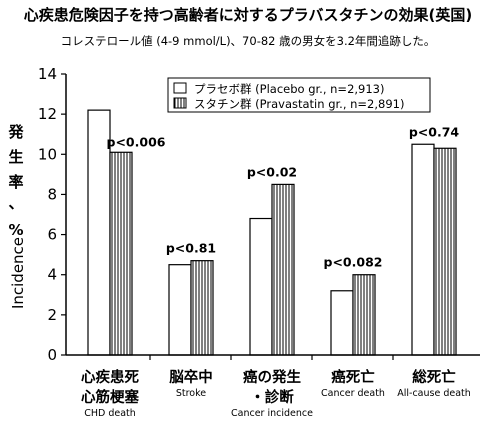 The height and width of the screenshot is (422, 496). I want to click on p-value-label: p<0.082, so click(353, 262).